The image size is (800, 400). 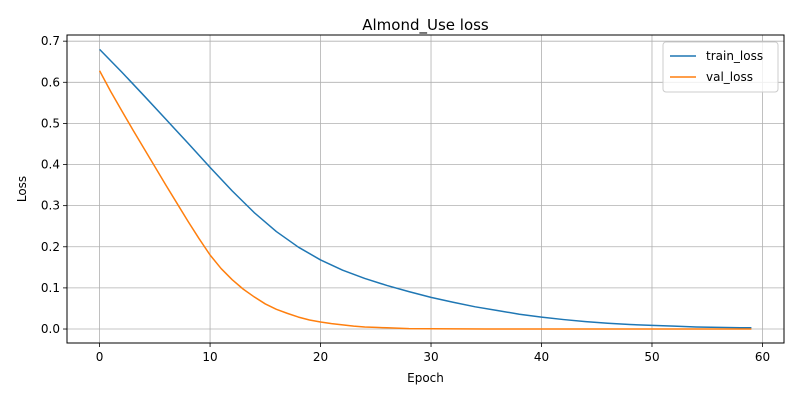 What do you see at coordinates (50, 123) in the screenshot?
I see `y-tick-label: 0.5` at bounding box center [50, 123].